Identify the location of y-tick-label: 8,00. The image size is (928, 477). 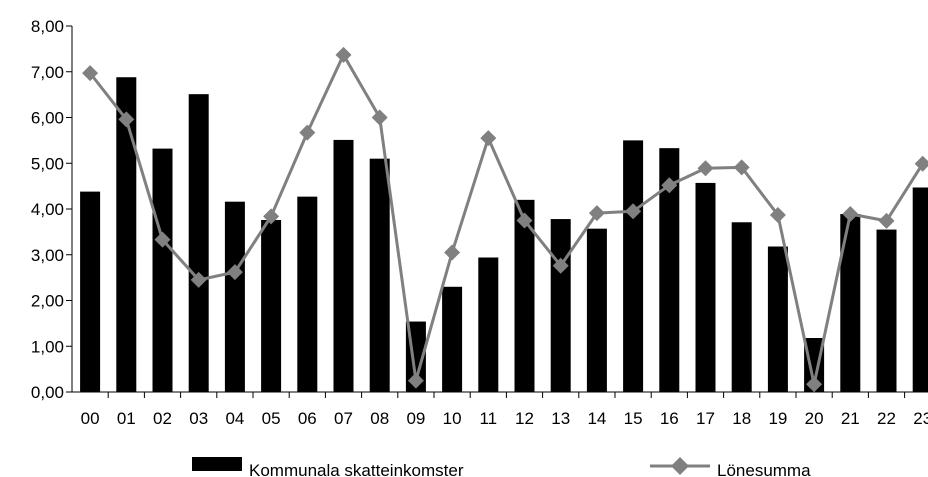
(47, 26).